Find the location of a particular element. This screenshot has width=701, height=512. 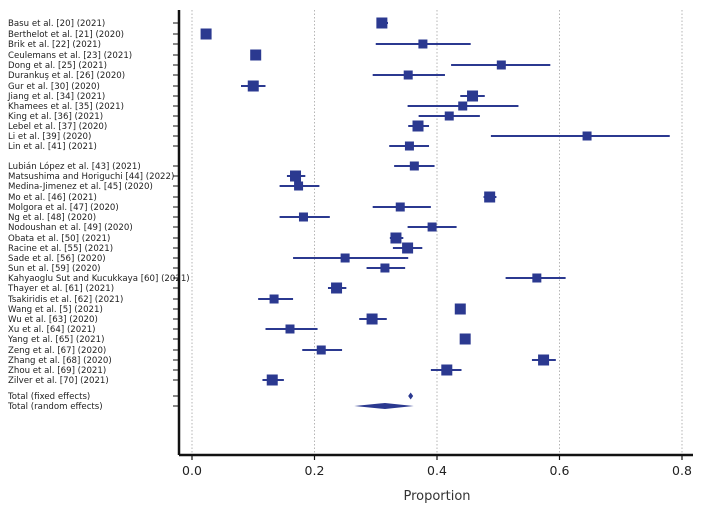

study-label: Ng et al. [48] (2020) is located at coordinates (52, 218).